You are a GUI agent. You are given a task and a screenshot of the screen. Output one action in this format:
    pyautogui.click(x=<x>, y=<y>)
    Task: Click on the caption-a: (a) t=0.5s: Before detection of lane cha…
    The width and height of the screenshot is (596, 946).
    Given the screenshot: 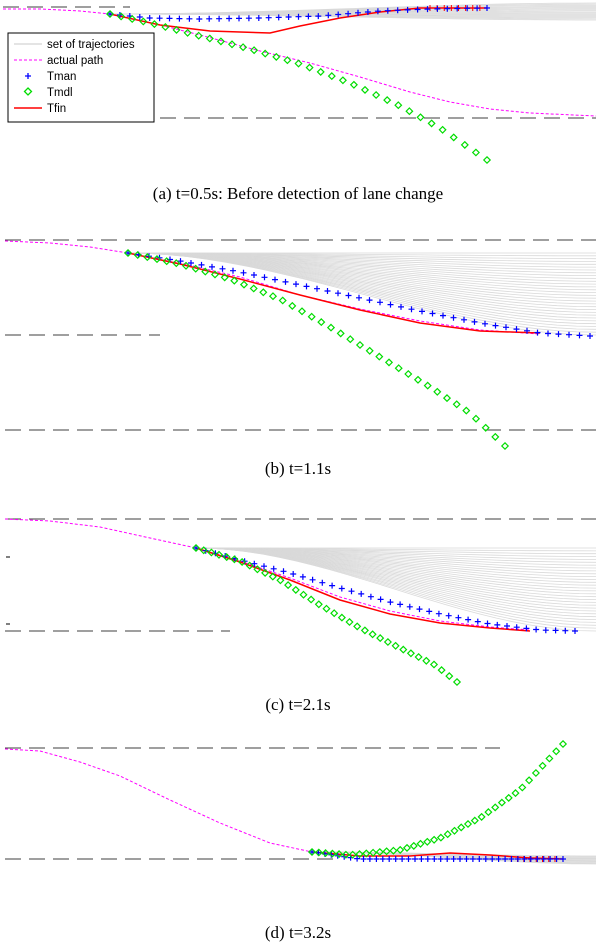 What is the action you would take?
    pyautogui.click(x=298, y=193)
    